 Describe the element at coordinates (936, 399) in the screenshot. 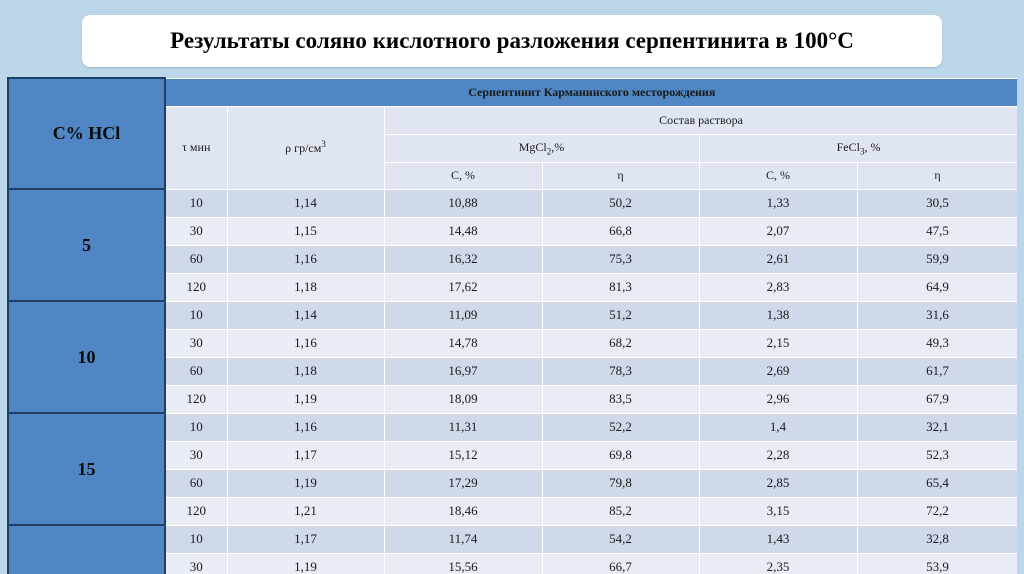

I see `table-cell: 67,9` at that location.